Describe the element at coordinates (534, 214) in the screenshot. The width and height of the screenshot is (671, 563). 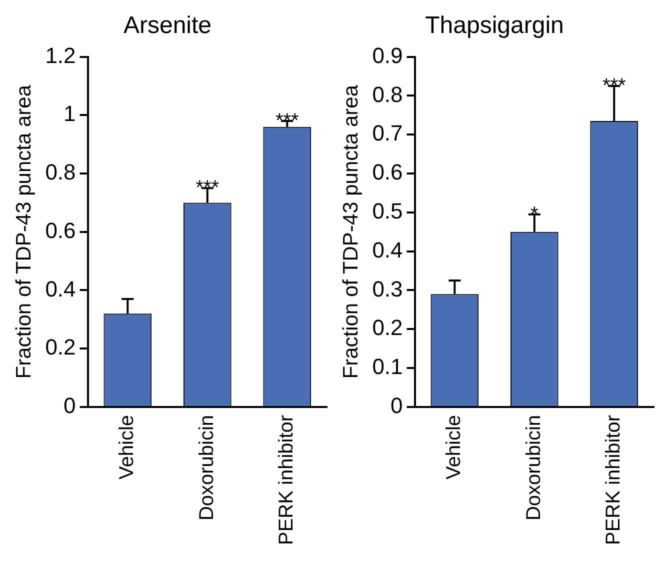
I see `annotation: *` at that location.